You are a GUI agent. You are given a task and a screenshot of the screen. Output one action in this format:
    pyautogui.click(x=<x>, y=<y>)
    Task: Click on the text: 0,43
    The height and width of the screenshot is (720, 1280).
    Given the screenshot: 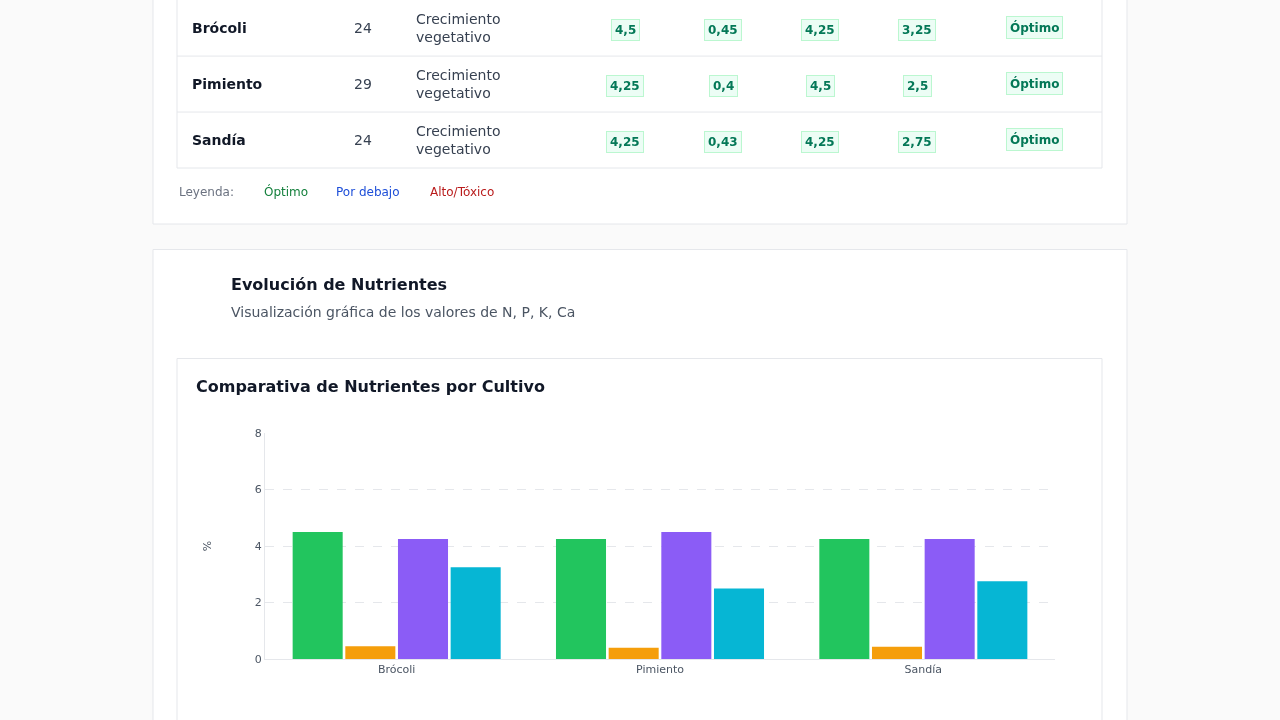 What is the action you would take?
    pyautogui.click(x=723, y=142)
    